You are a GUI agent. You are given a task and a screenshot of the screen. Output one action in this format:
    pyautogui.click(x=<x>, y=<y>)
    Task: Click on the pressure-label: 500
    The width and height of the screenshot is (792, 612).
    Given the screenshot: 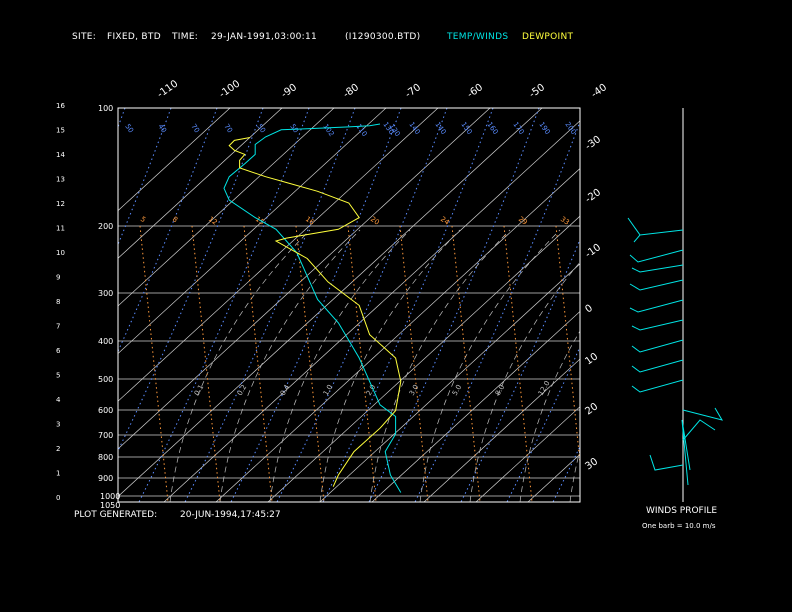 What is the action you would take?
    pyautogui.click(x=105, y=379)
    